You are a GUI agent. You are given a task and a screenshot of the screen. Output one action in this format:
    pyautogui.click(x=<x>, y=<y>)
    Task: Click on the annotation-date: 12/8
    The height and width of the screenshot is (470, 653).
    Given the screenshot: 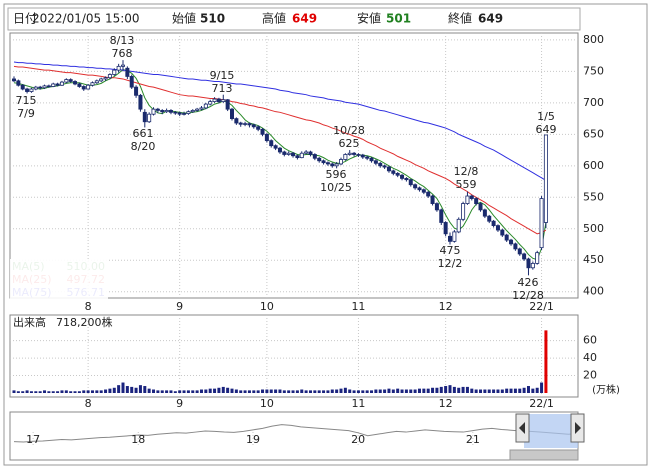 What is the action you would take?
    pyautogui.click(x=466, y=171)
    